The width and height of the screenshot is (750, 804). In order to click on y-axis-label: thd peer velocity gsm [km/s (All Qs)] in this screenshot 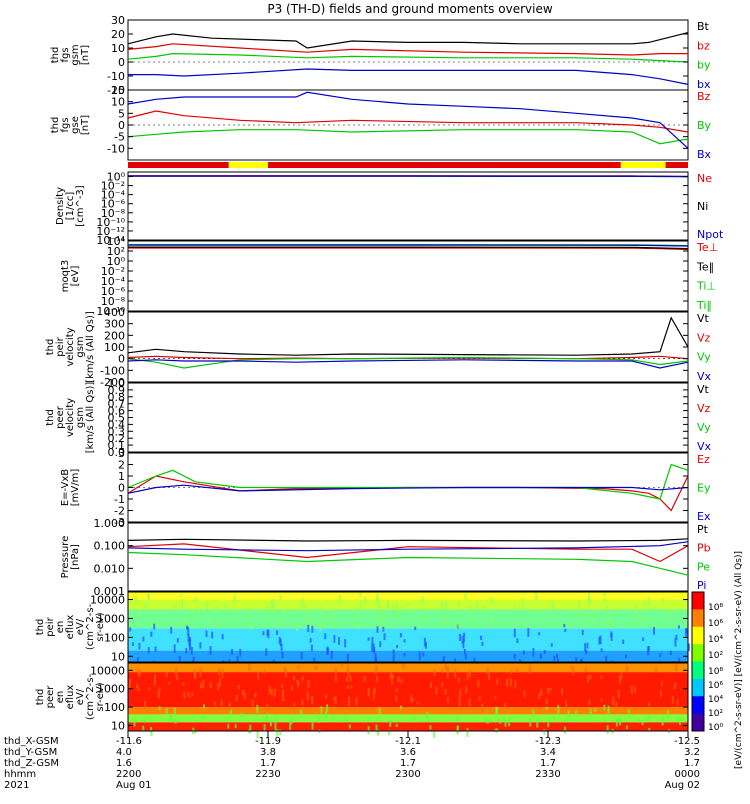, I will do `click(70, 418)`.